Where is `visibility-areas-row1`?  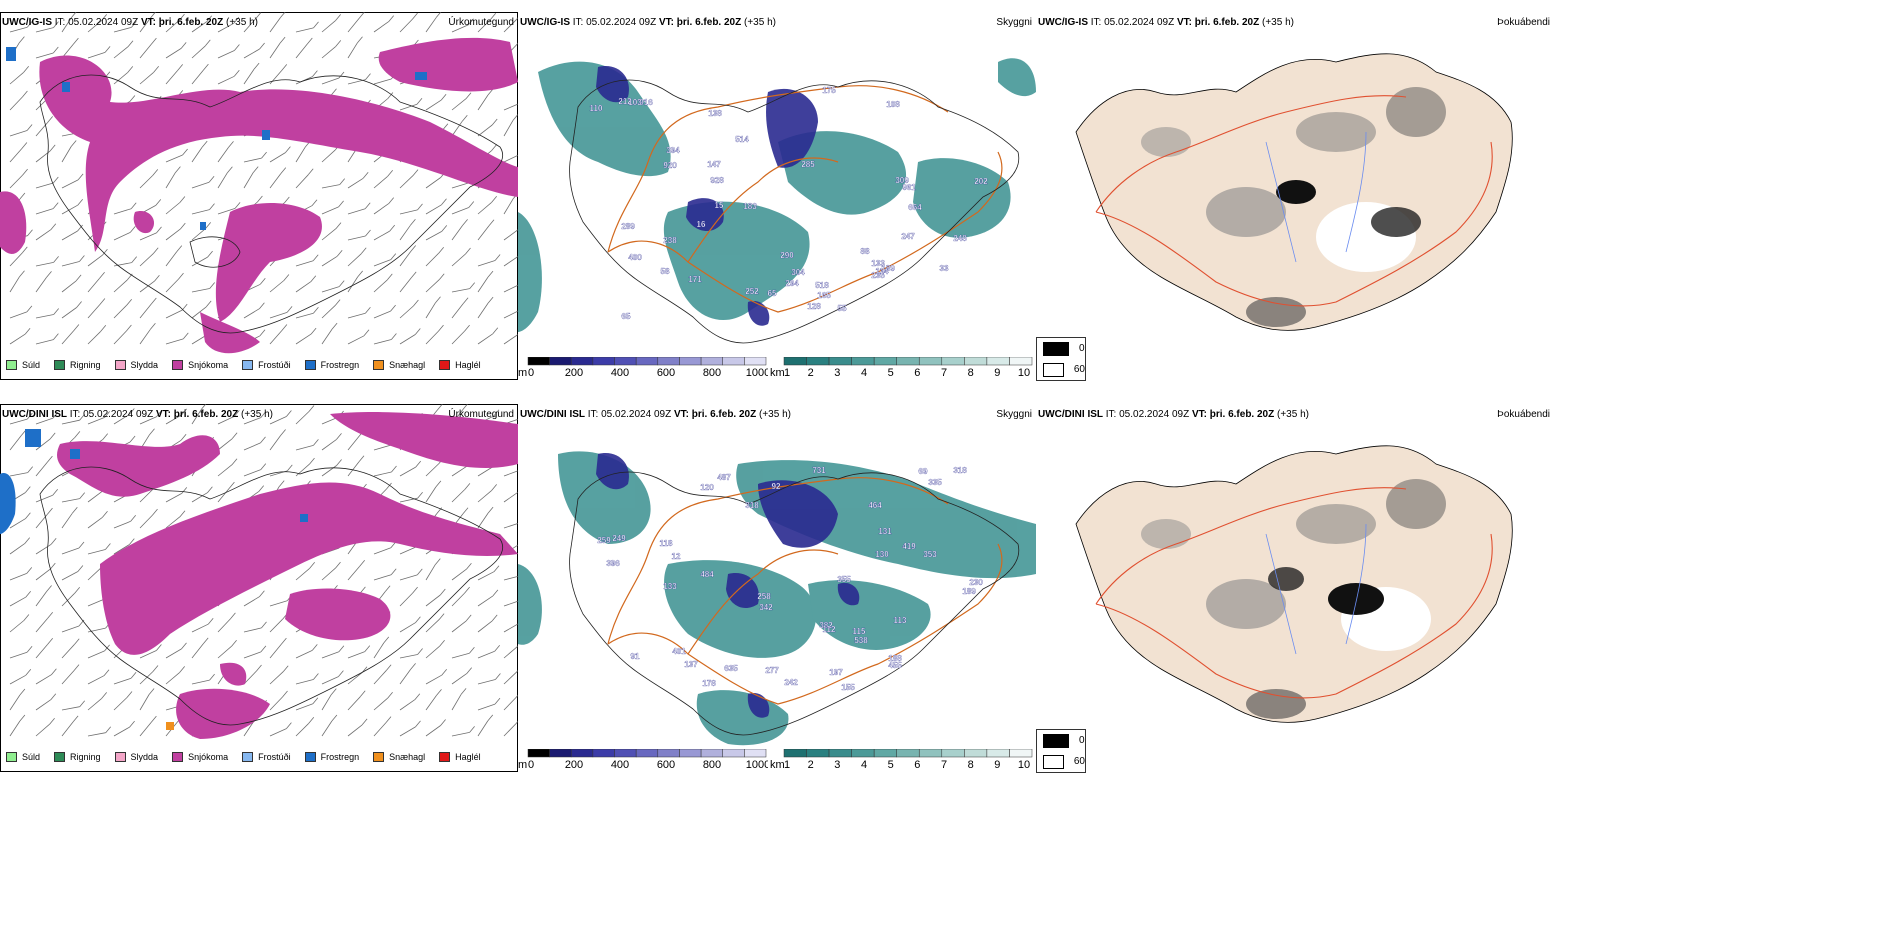 visibility-areas-row1 is located at coordinates (777, 195).